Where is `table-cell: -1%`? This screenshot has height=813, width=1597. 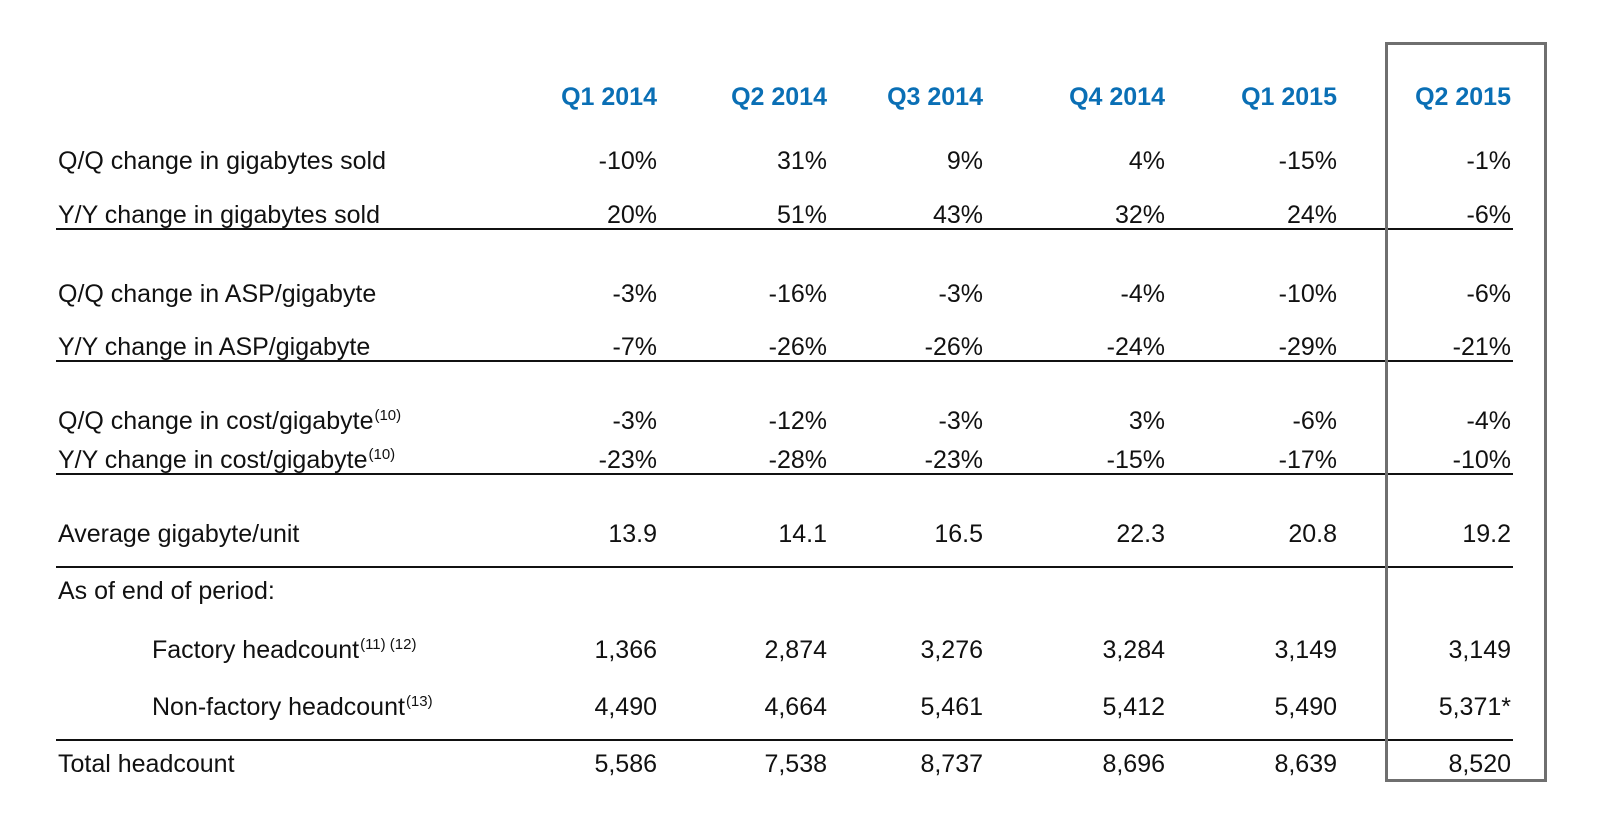
table-cell: -1% is located at coordinates (1488, 161).